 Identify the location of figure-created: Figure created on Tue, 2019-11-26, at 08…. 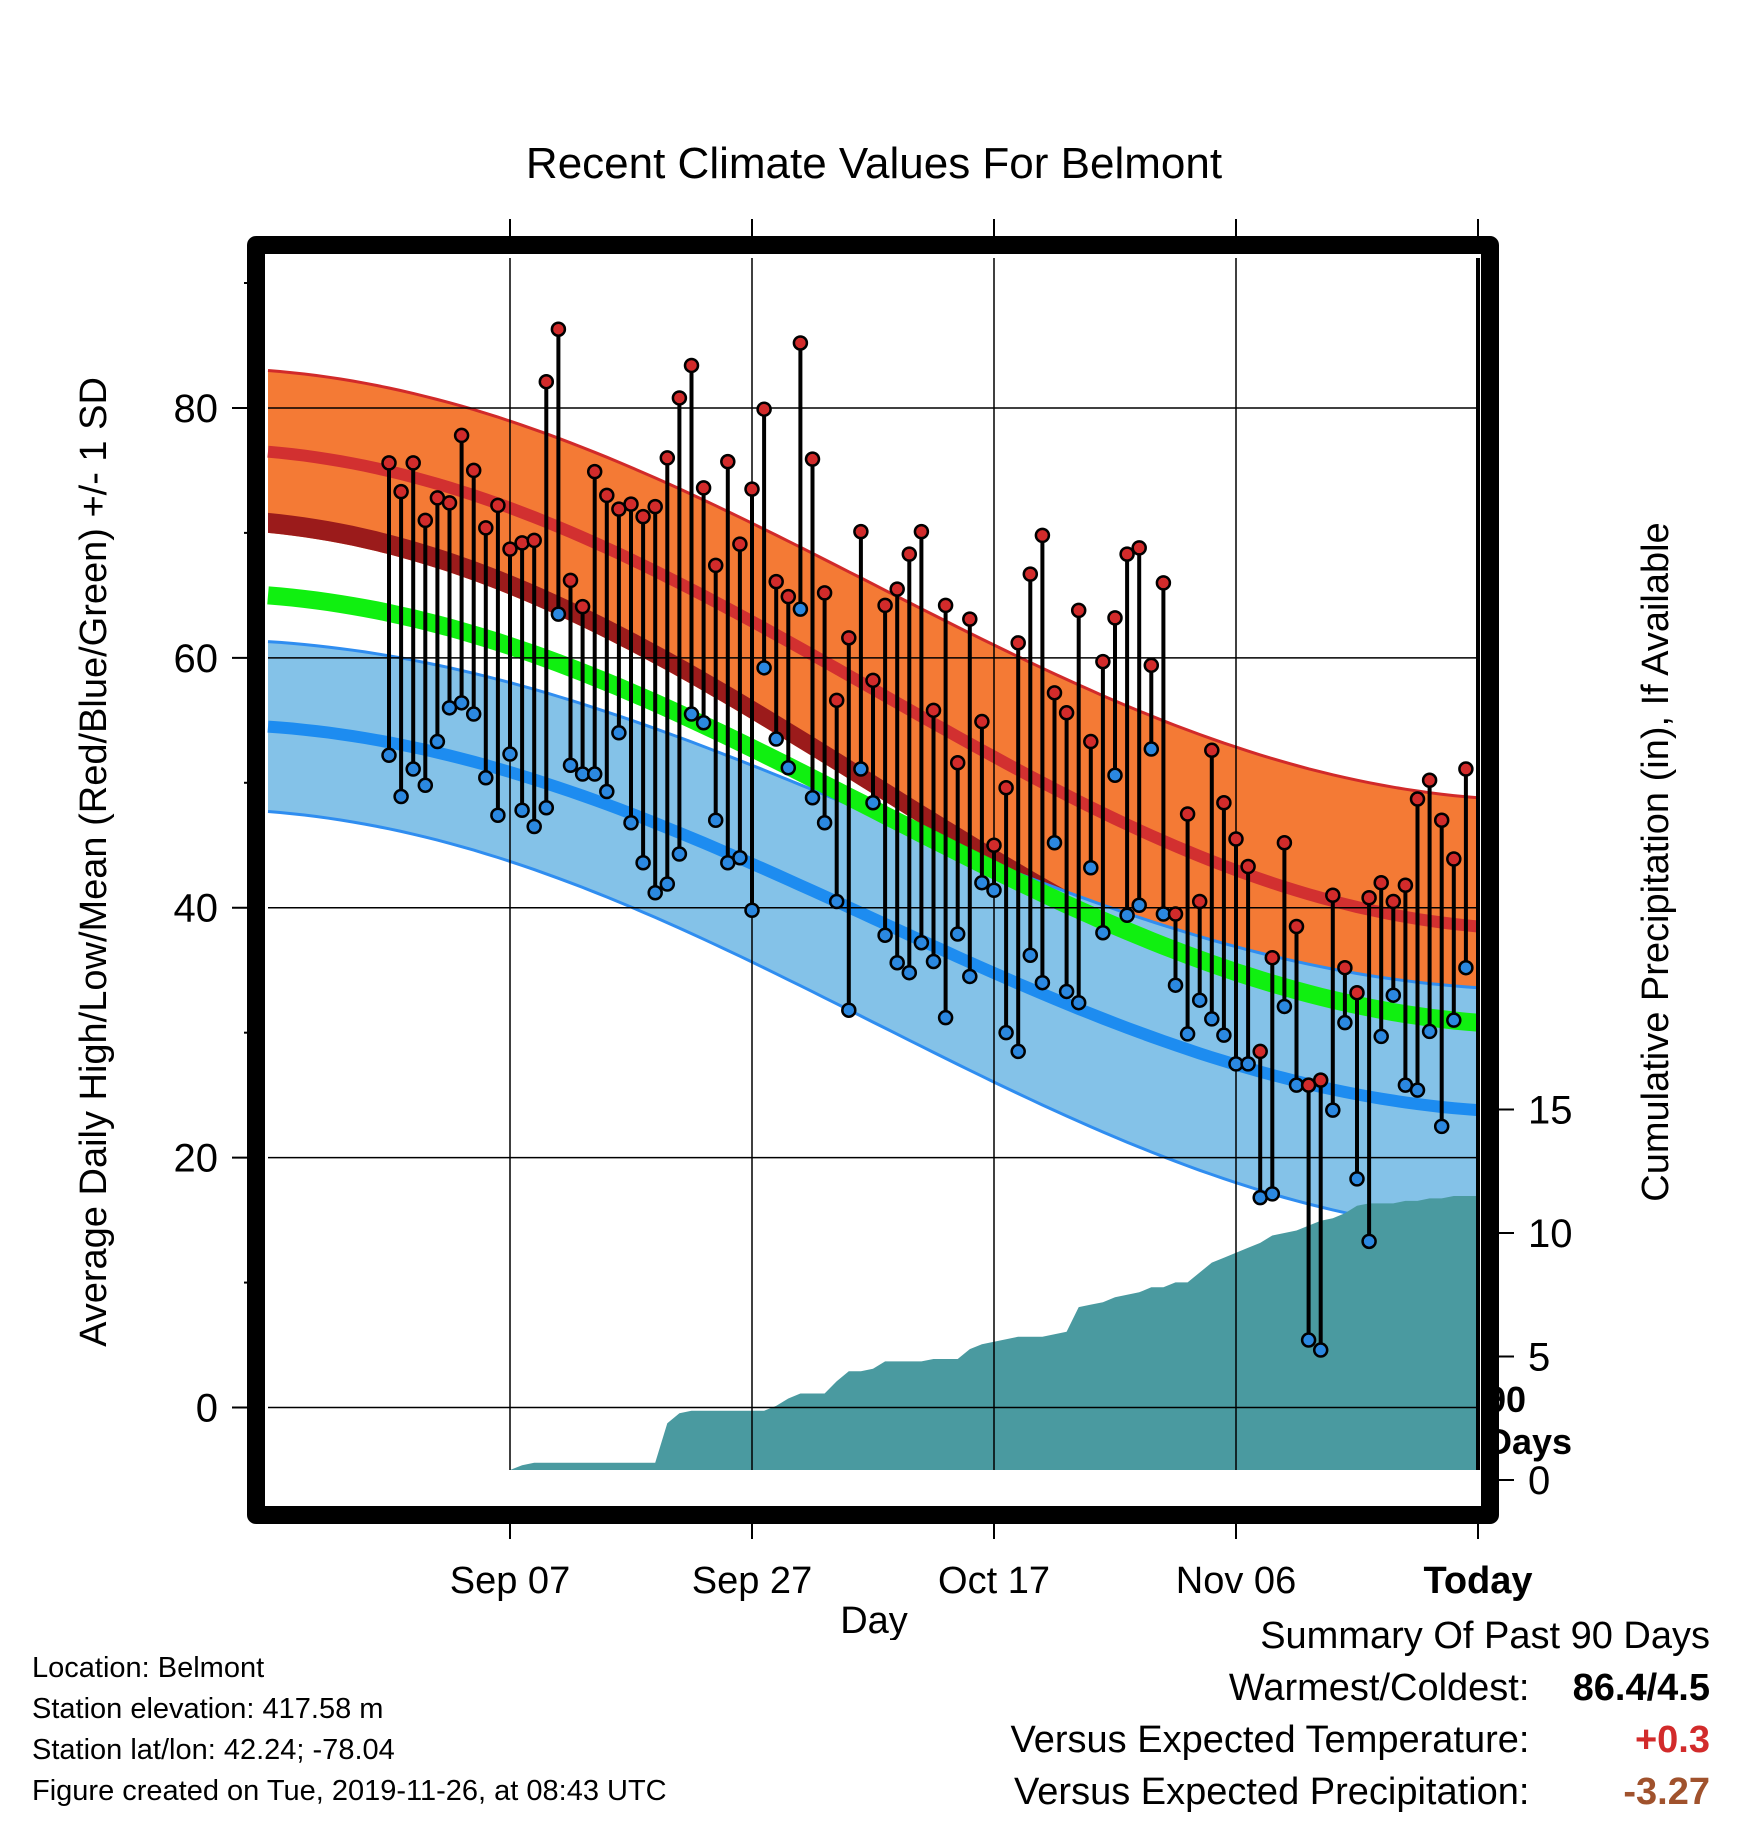
(349, 1791).